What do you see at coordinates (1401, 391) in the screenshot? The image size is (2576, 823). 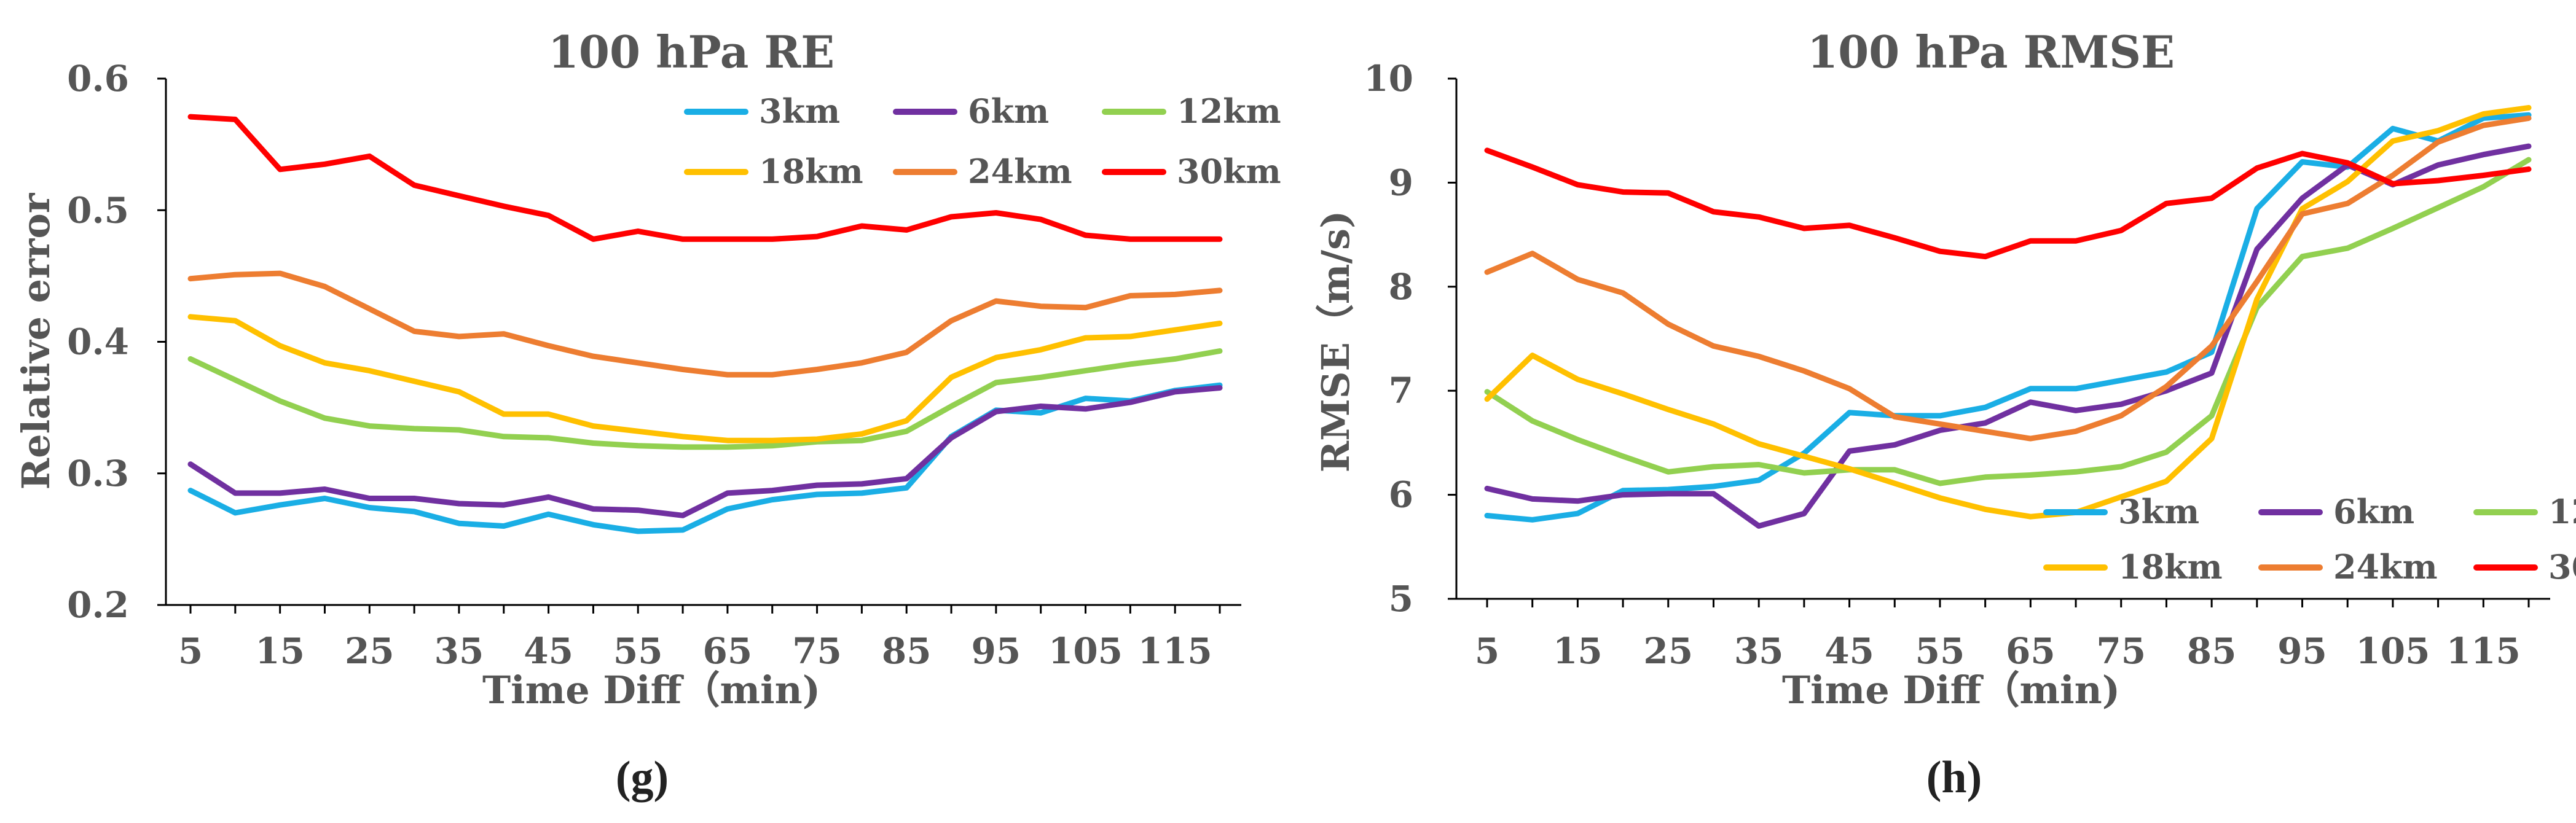 I see `y-tick-label: 7` at bounding box center [1401, 391].